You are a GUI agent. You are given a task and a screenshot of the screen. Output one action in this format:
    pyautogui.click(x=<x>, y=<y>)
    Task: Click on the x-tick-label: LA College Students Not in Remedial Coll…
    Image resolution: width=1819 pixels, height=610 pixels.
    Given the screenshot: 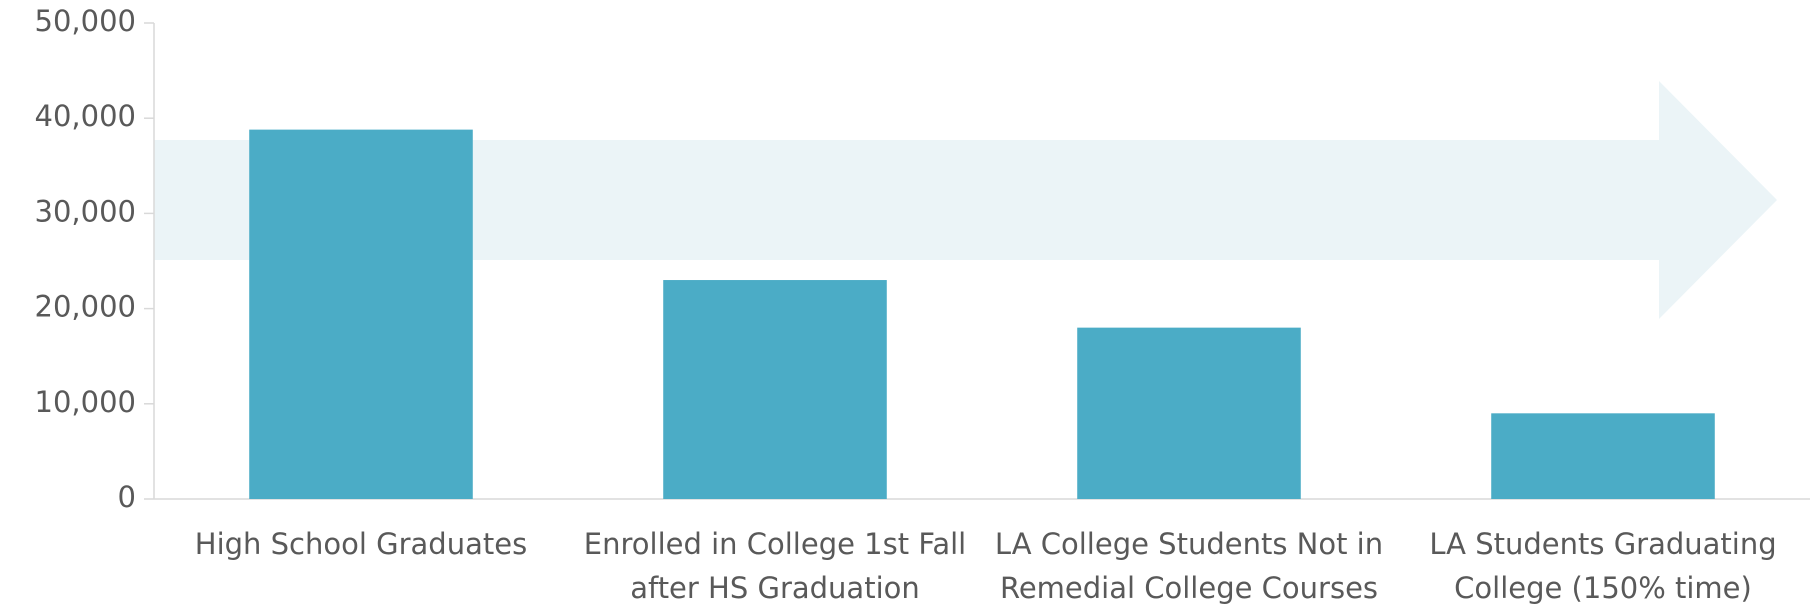 What is the action you would take?
    pyautogui.click(x=1189, y=566)
    